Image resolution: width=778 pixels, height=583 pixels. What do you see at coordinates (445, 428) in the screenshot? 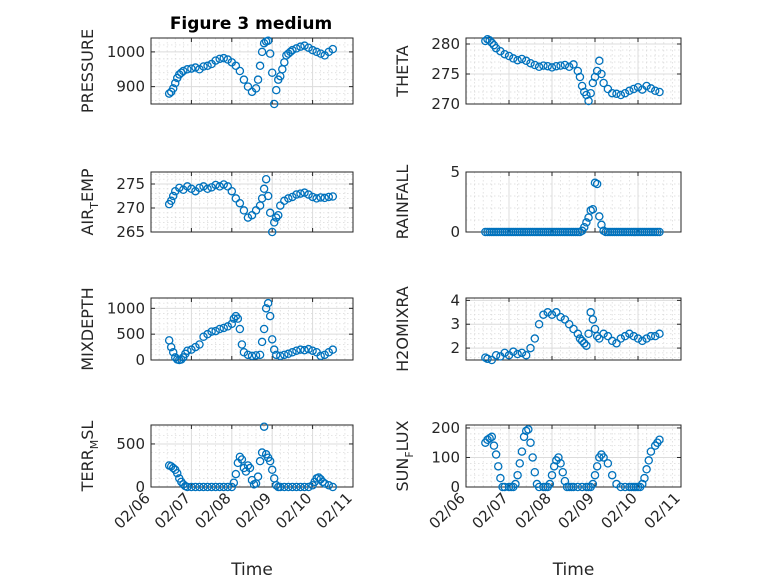
I see `y-tick-label: 200` at bounding box center [445, 428].